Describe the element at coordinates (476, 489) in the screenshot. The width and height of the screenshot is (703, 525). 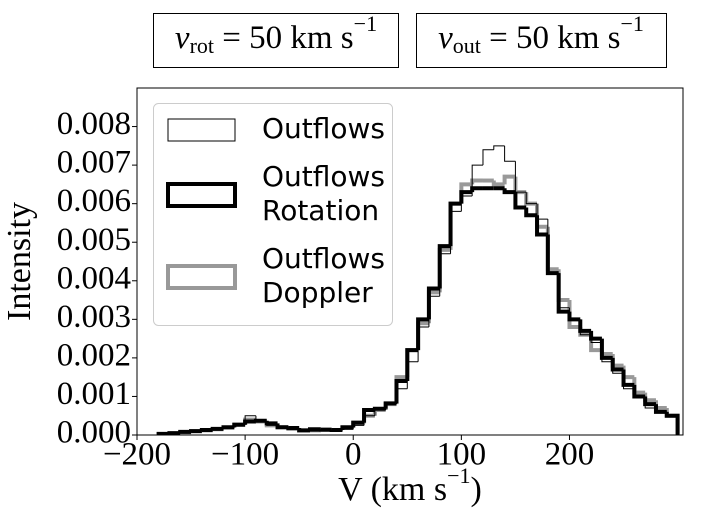
I see `x-axis-label-suffix: )` at that location.